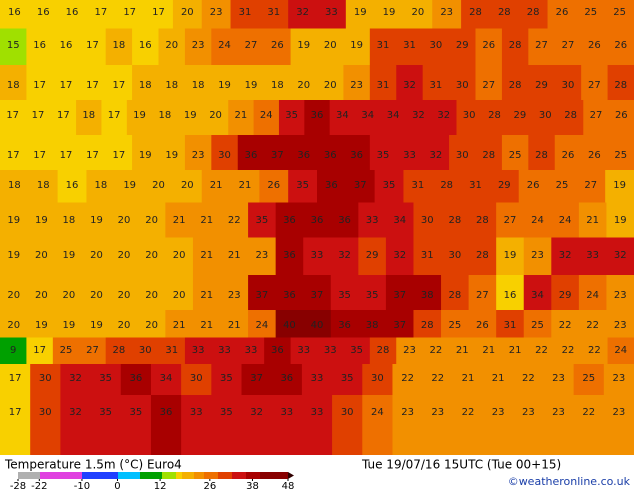 This screenshot has width=634, height=494. I want to click on temperature-label: 26, so click(568, 155).